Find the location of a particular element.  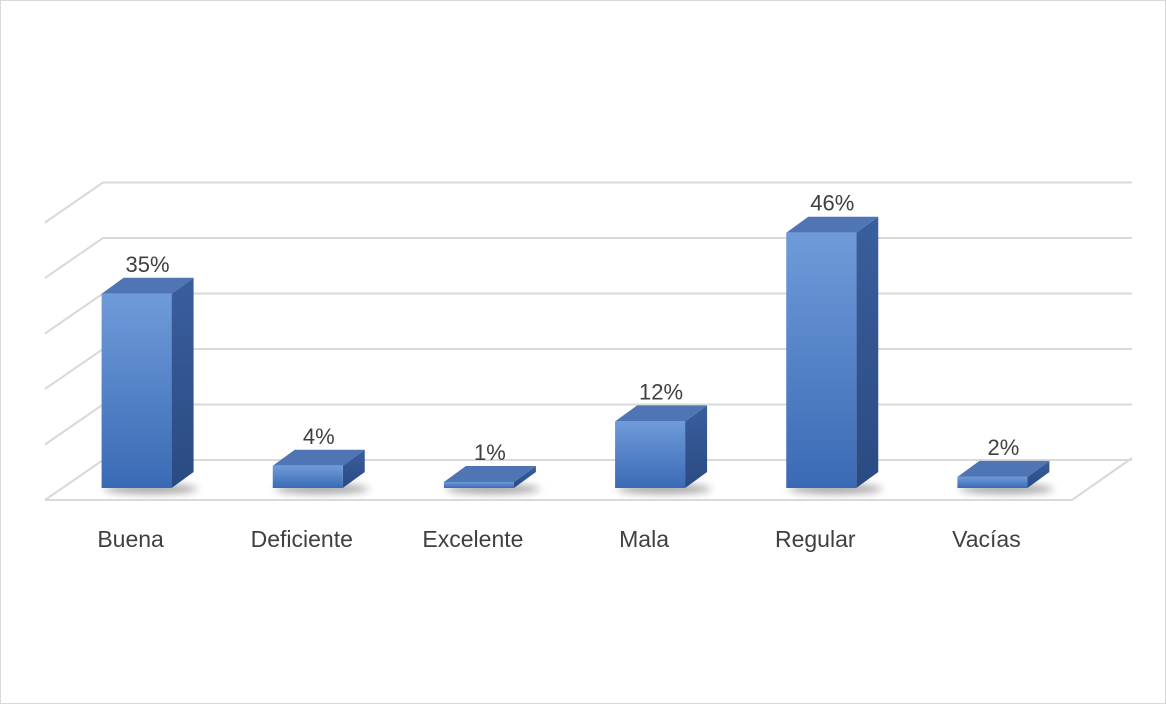

x-tick-label: Regular is located at coordinates (815, 539).